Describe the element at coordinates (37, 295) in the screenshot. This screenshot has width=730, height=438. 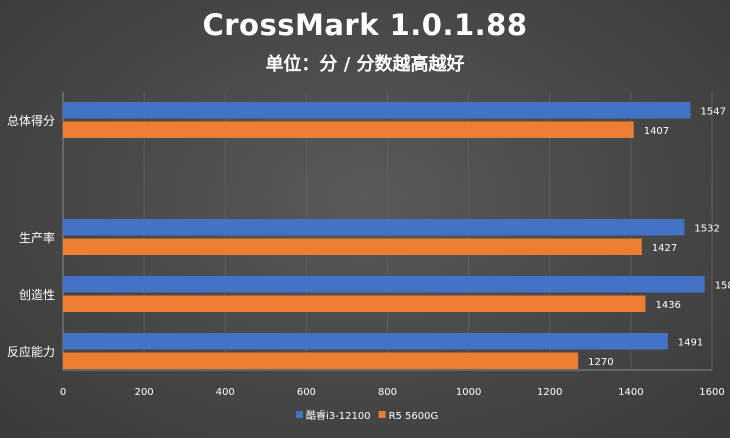
I see `category-label: 创造性` at that location.